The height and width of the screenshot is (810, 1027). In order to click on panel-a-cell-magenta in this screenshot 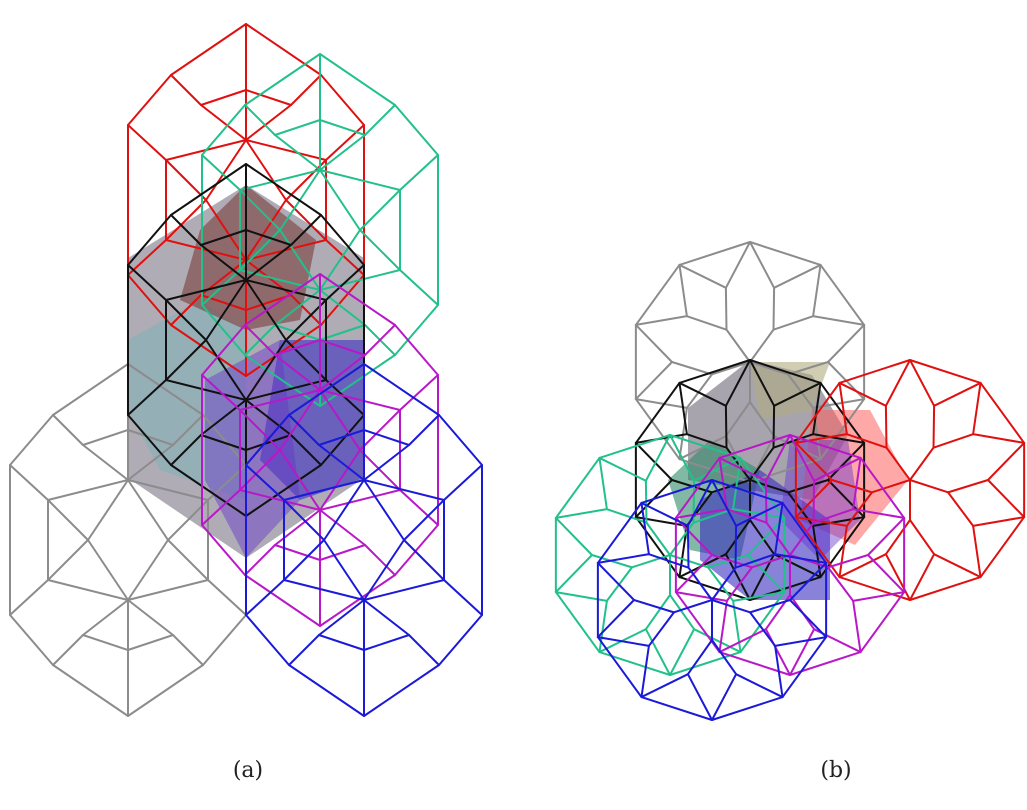, I will do `click(320, 450)`.